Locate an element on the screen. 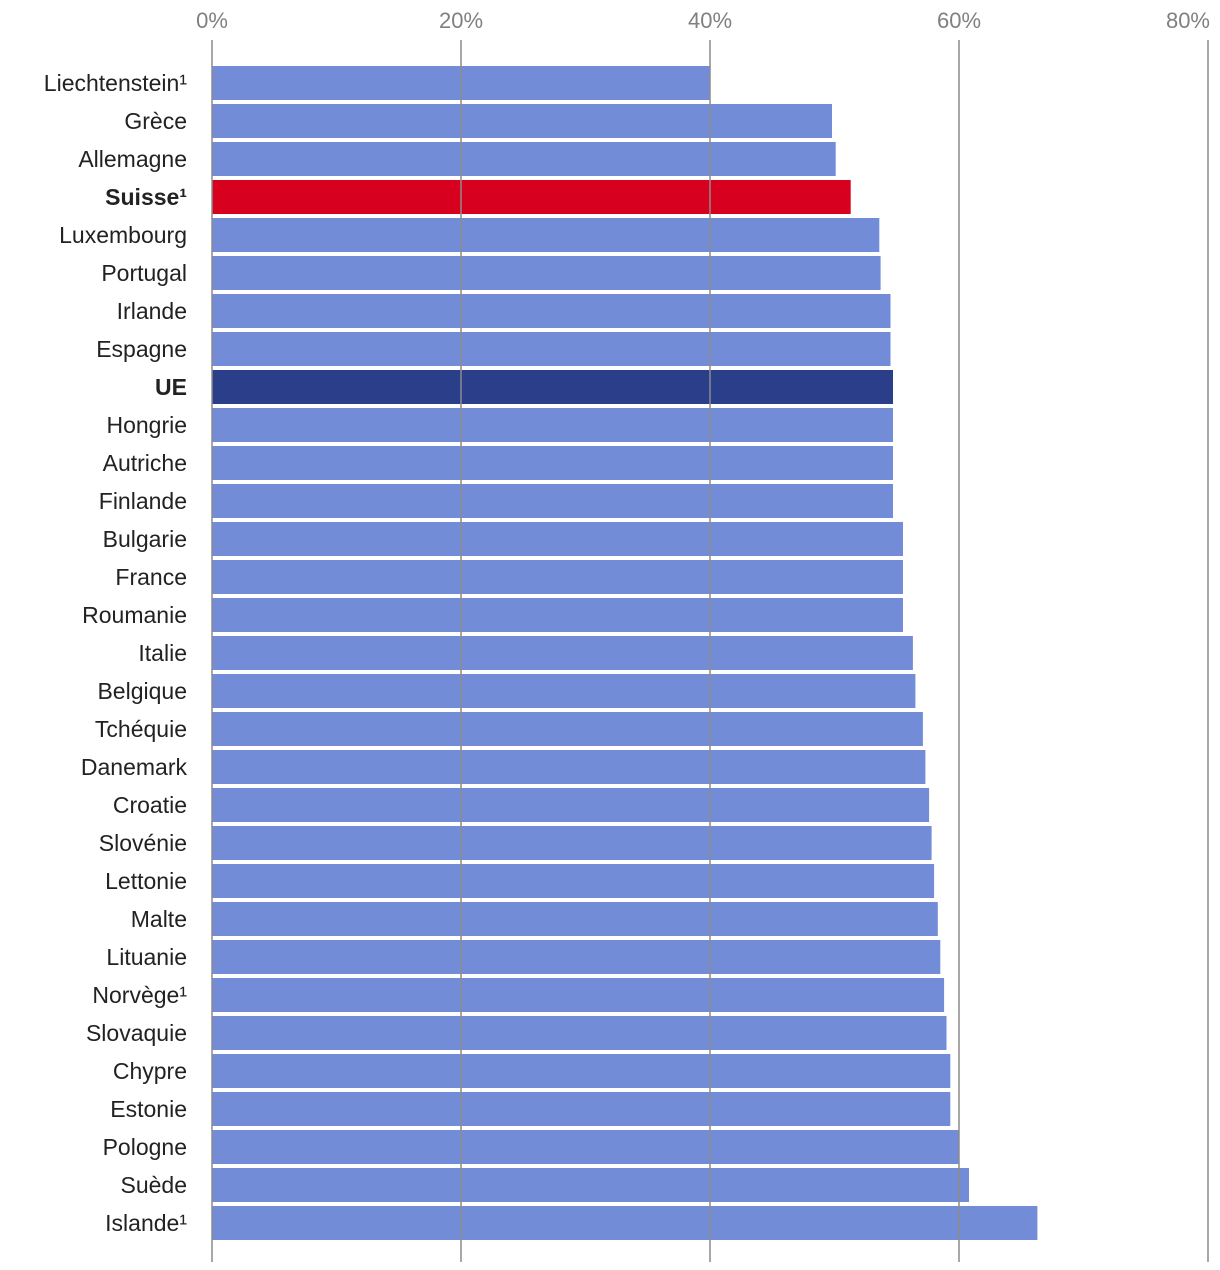  category-label-25: Slovaquie is located at coordinates (136, 1033).